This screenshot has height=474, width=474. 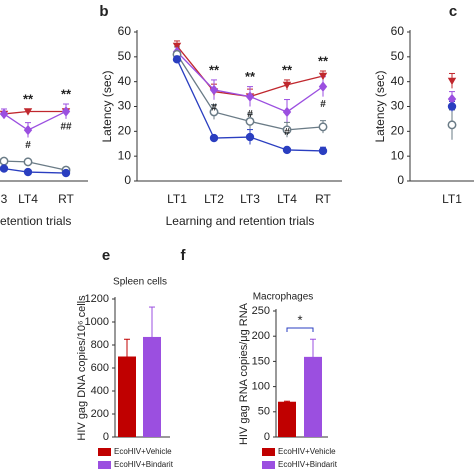 I want to click on chart-title: Spleen cells, so click(x=140, y=282).